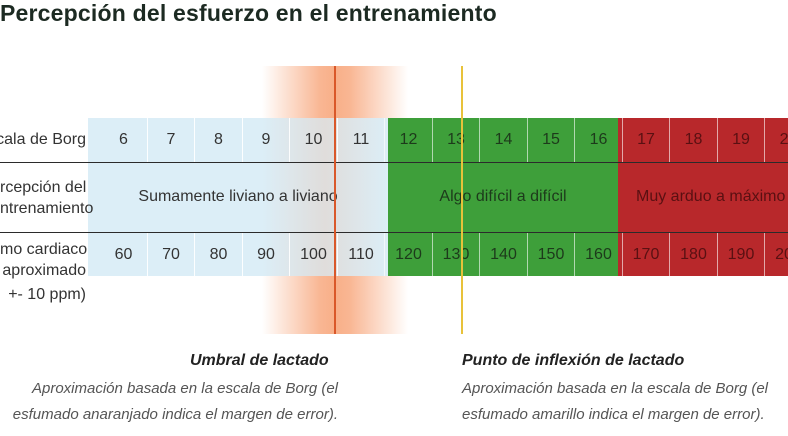 Image resolution: width=788 pixels, height=436 pixels. What do you see at coordinates (693, 139) in the screenshot?
I see `borg-value-18: 18` at bounding box center [693, 139].